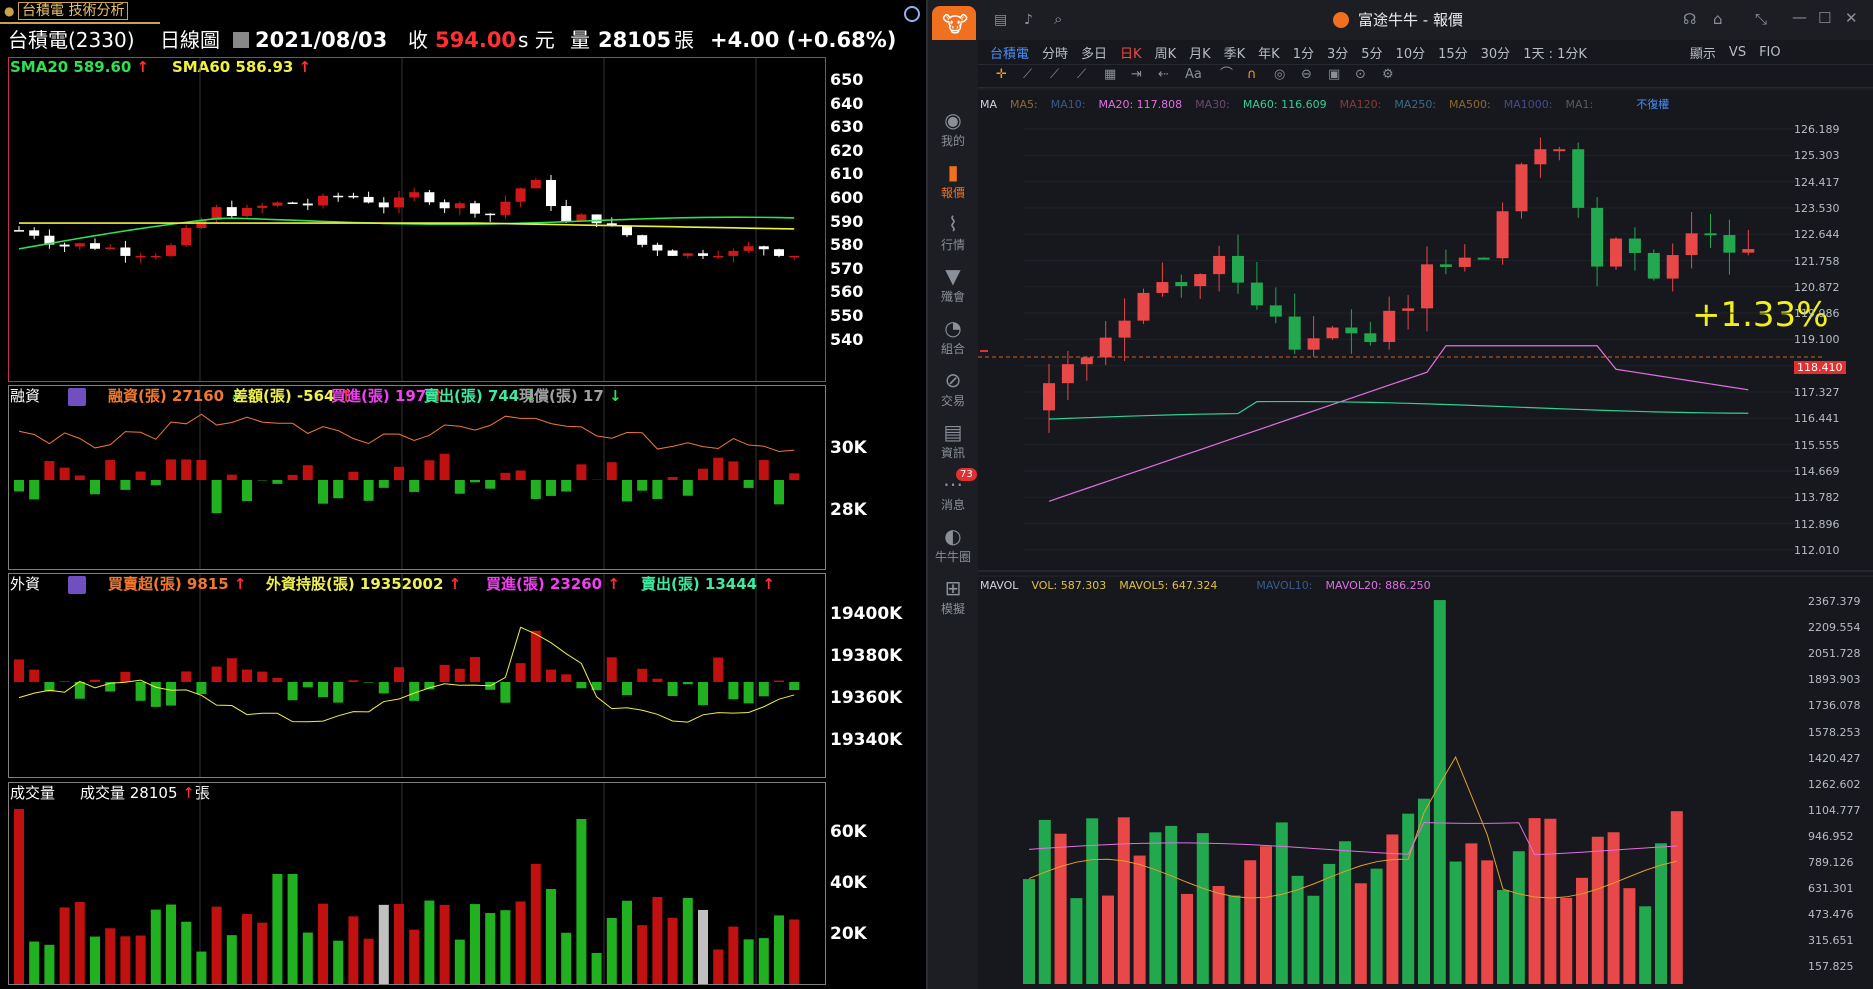 This screenshot has width=1873, height=989. I want to click on volume-value: 28105, so click(635, 40).